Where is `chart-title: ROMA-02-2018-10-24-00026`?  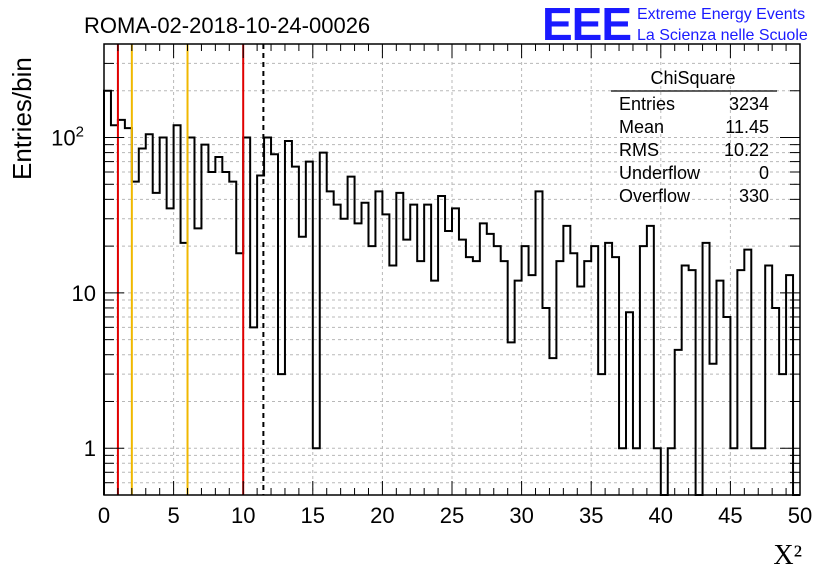
chart-title: ROMA-02-2018-10-24-00026 is located at coordinates (227, 25).